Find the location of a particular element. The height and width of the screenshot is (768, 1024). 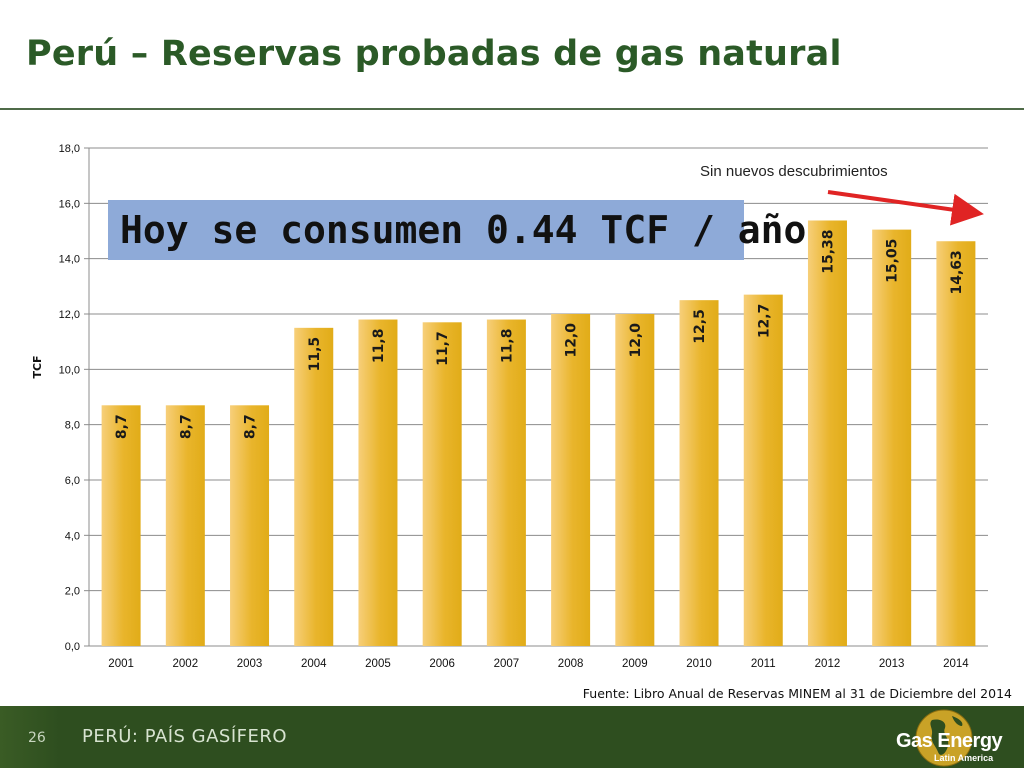

data-label-2006: 11,7 is located at coordinates (443, 348).